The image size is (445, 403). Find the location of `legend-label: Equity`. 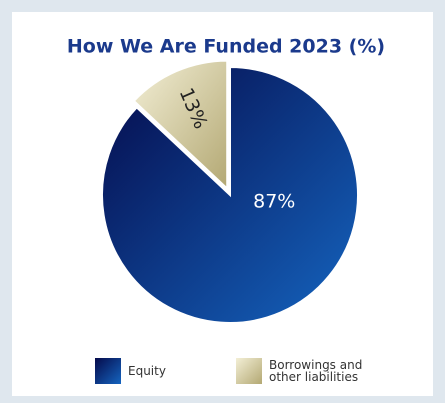

legend-label: Equity is located at coordinates (147, 371).